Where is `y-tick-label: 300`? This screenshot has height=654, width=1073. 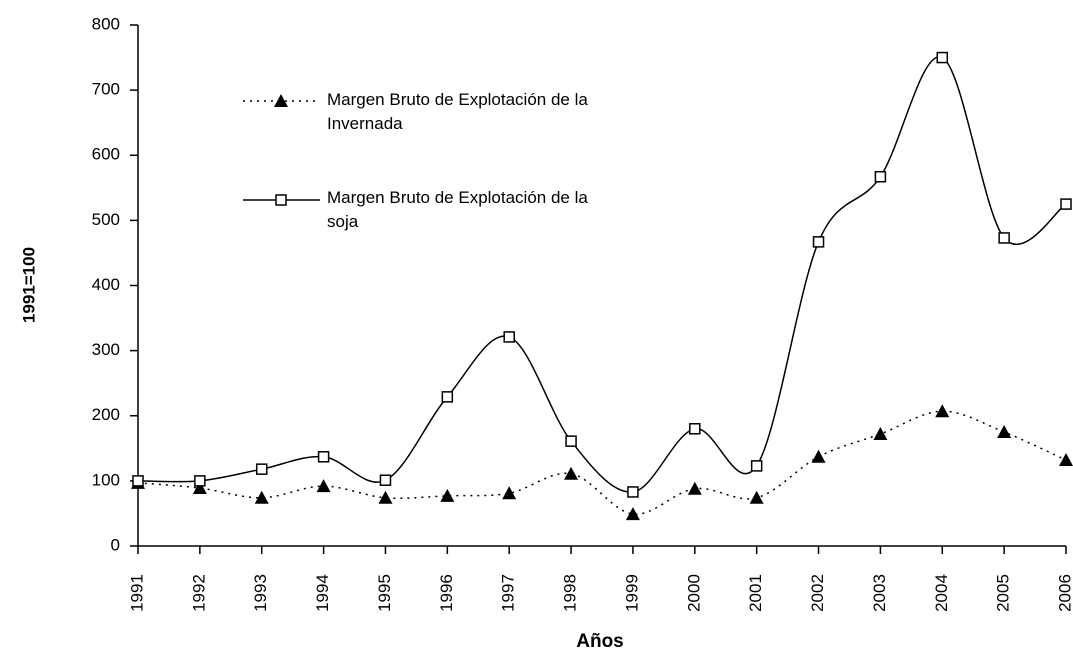 y-tick-label: 300 is located at coordinates (106, 349).